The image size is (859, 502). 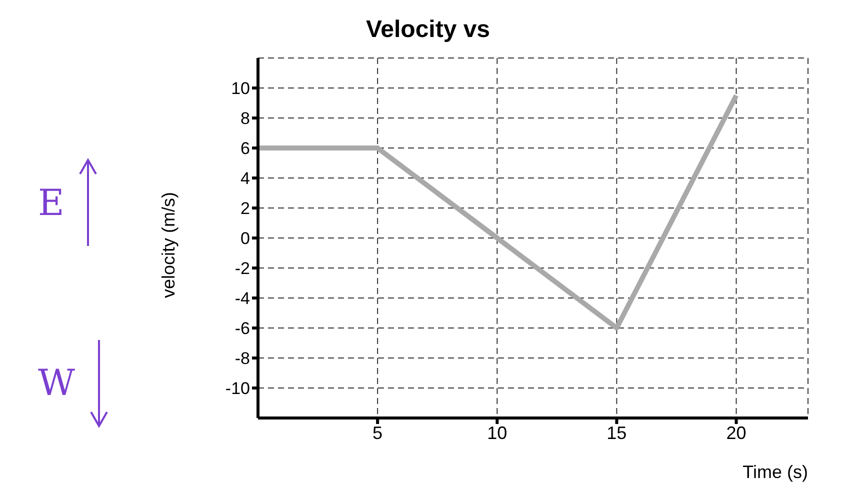 I want to click on x-tick-label: 15, so click(x=616, y=432).